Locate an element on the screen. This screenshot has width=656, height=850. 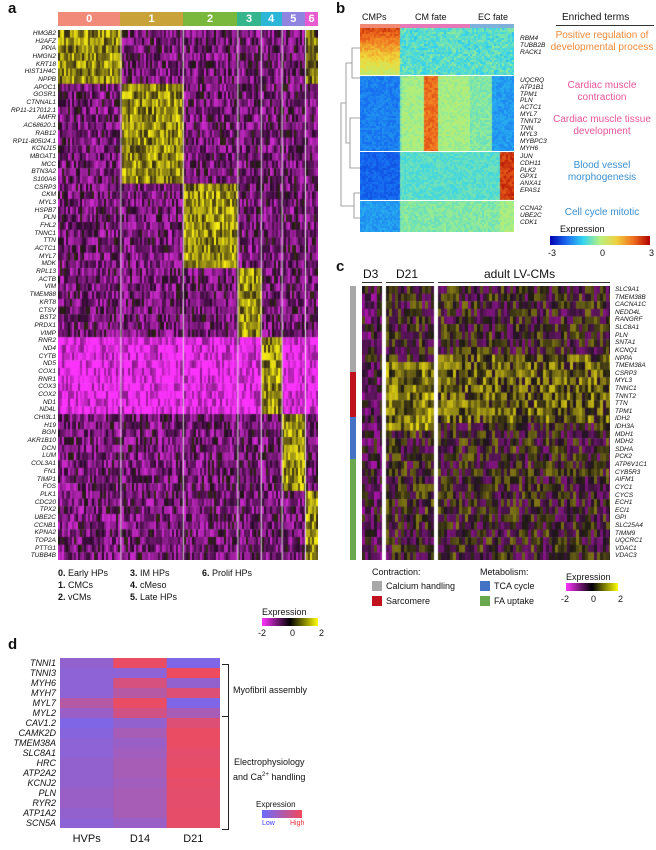
gene-label: COX3 is located at coordinates (47, 387).